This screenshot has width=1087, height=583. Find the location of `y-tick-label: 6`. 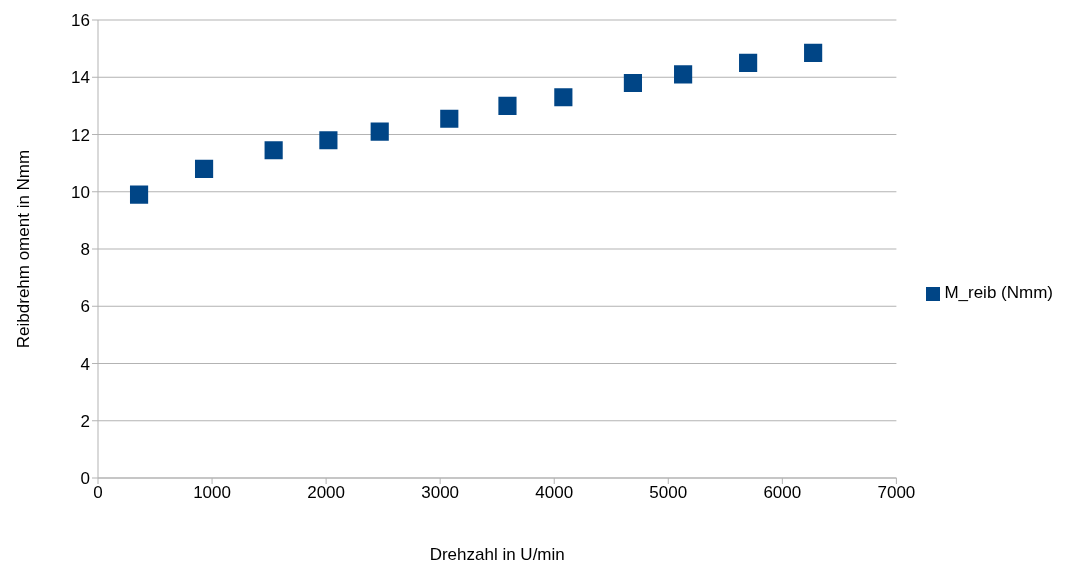

y-tick-label: 6 is located at coordinates (85, 307).